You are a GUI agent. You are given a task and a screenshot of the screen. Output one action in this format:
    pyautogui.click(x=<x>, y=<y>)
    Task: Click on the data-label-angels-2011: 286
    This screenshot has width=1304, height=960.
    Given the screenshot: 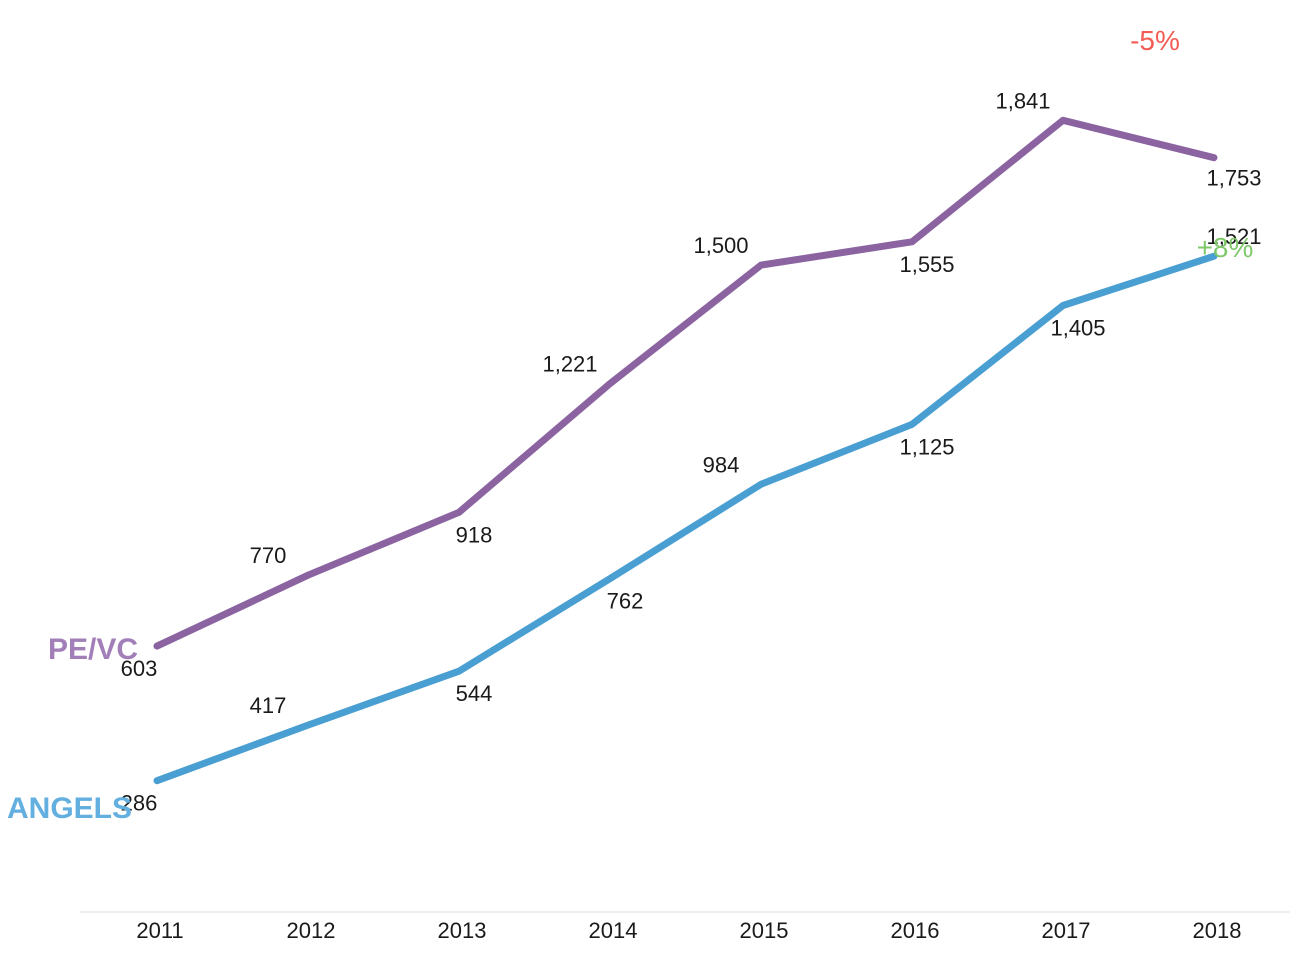 What is the action you would take?
    pyautogui.click(x=139, y=803)
    